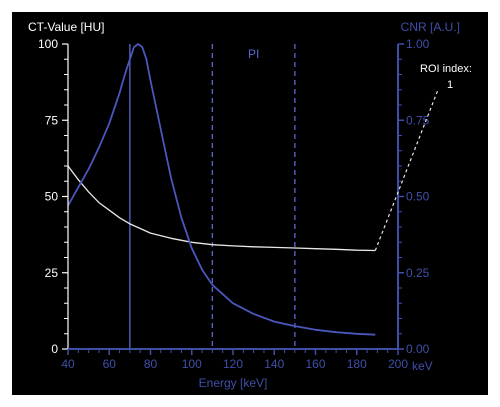 The height and width of the screenshot is (407, 500). What do you see at coordinates (418, 44) in the screenshot?
I see `right-tick-label: 1.00` at bounding box center [418, 44].